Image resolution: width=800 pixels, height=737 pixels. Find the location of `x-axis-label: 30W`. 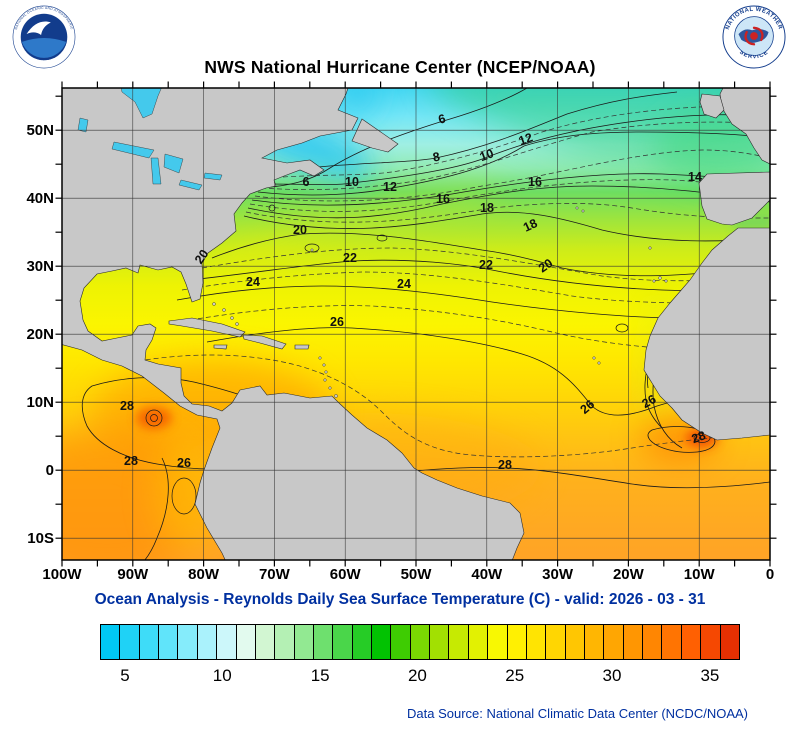

x-axis-label: 30W is located at coordinates (558, 574).